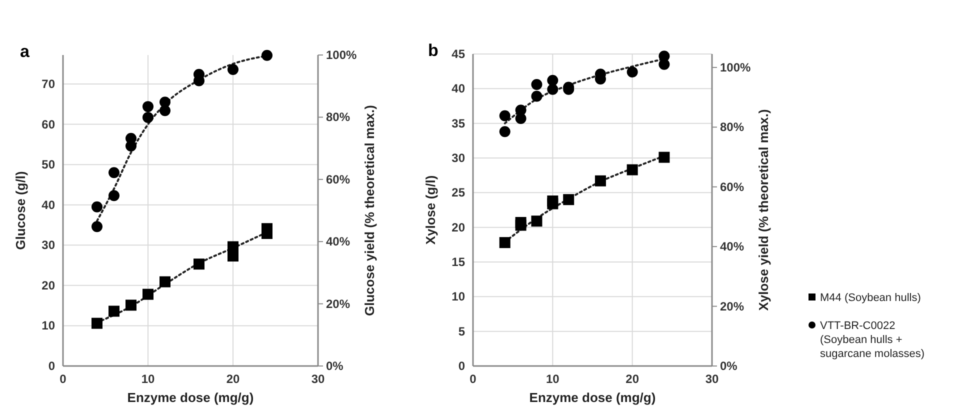 Image resolution: width=965 pixels, height=412 pixels. What do you see at coordinates (872, 340) in the screenshot?
I see `legend-label: VTT-BR-C0022 (Soybean hulls + sugarcane molasses)` at bounding box center [872, 340].